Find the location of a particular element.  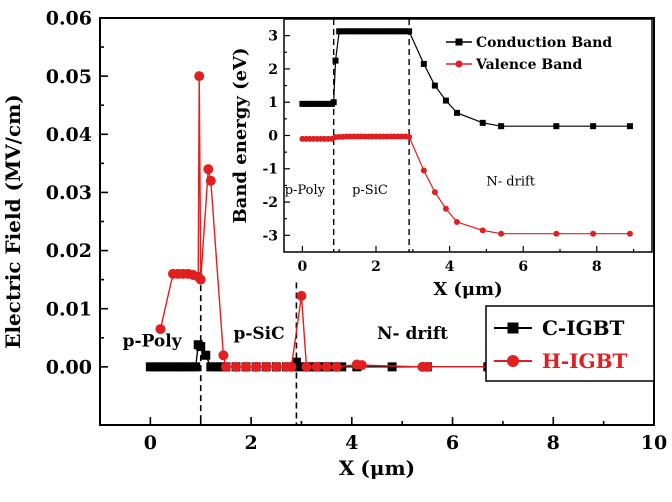

main-y-tick-label: 0.00 is located at coordinates (69, 368).